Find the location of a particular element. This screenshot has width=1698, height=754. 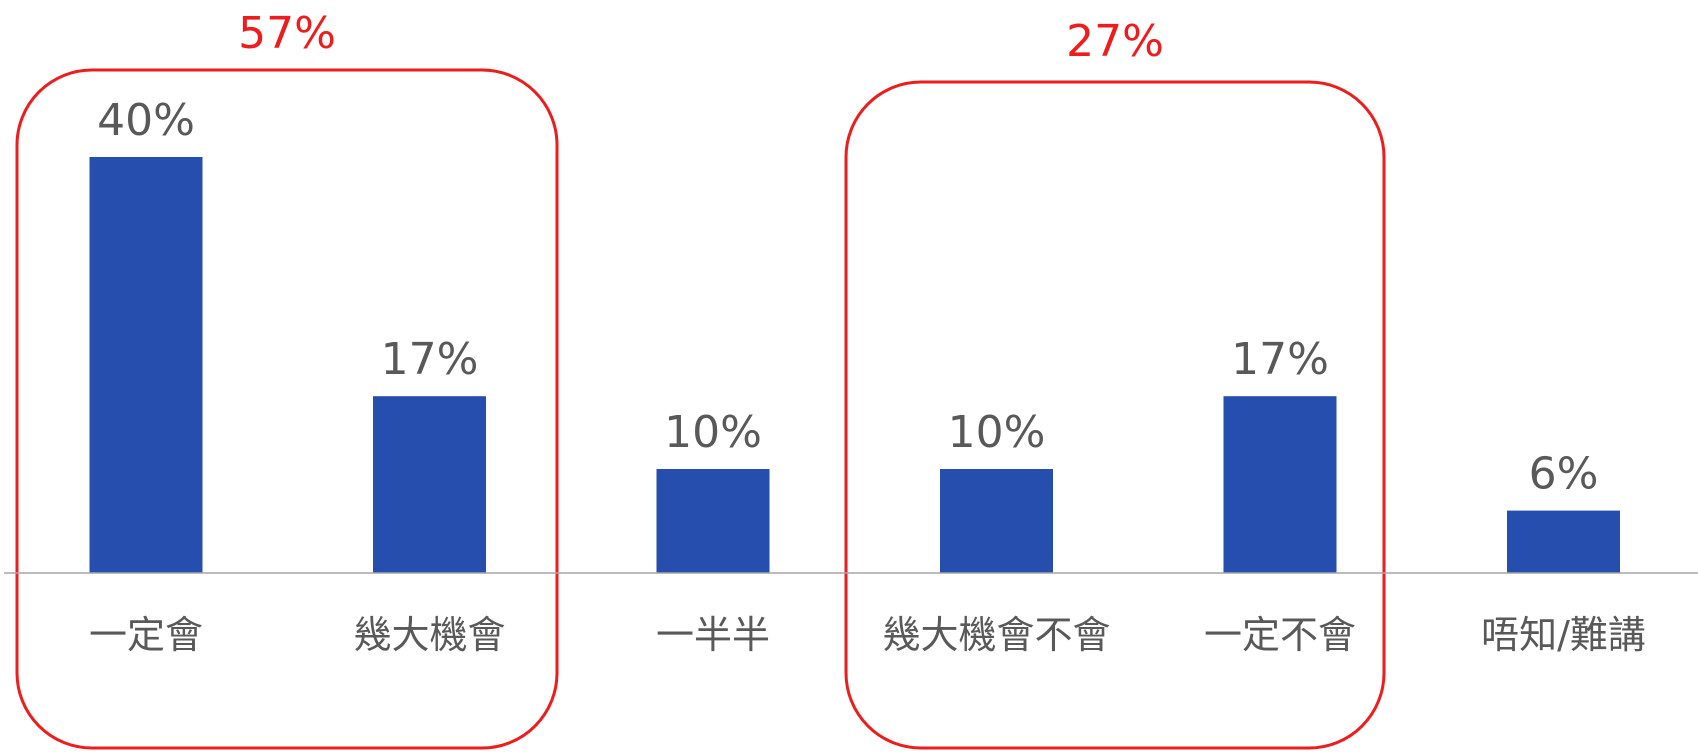

category-label-4: 一定不會 is located at coordinates (1280, 635).